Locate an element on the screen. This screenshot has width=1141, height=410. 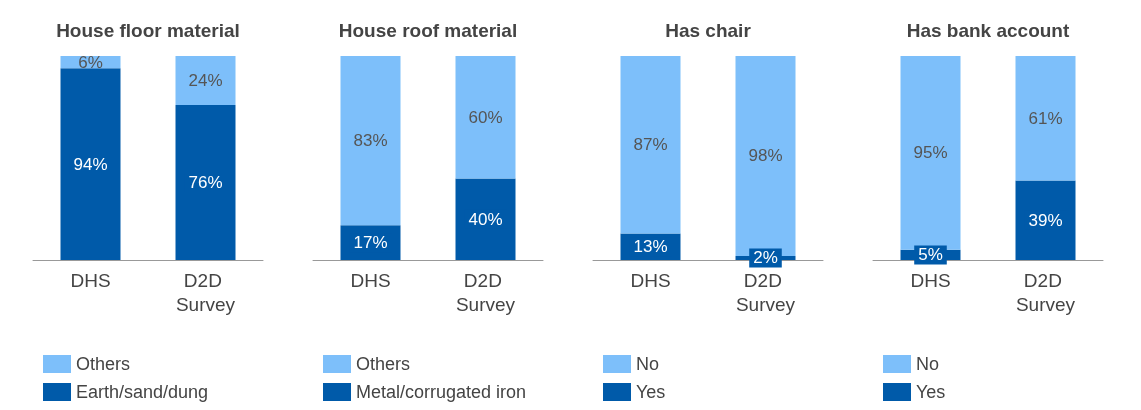
data-label: 87% is located at coordinates (650, 145).